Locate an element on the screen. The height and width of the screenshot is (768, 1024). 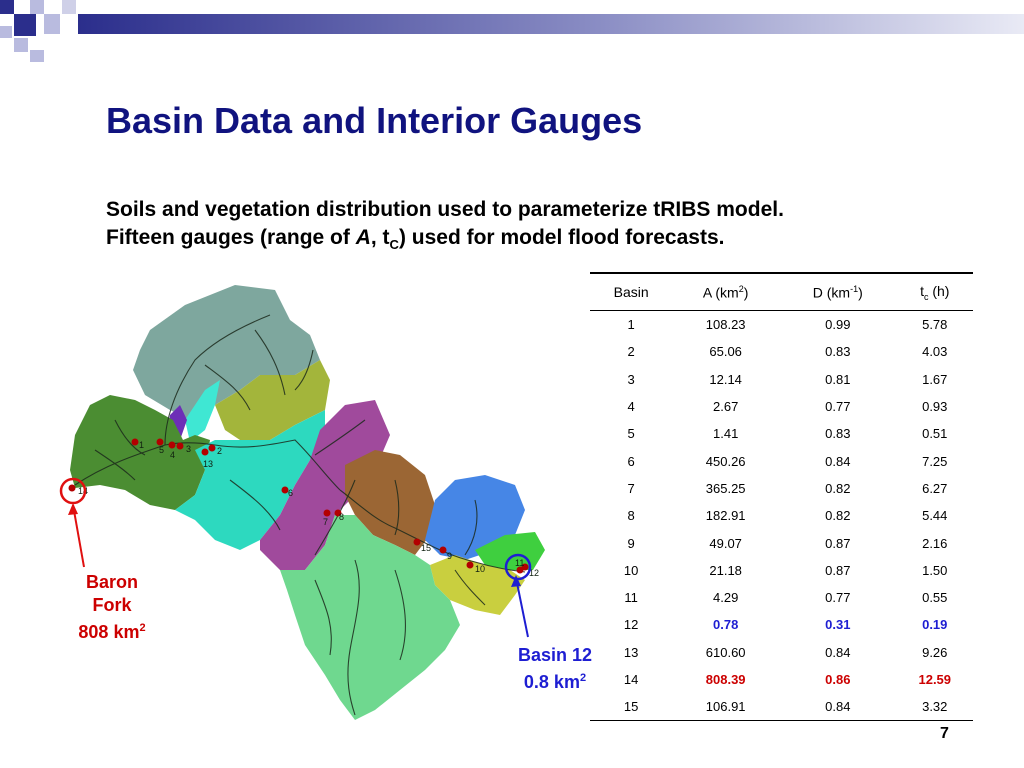
table-row: 5 1.41 0.83 0.51 is located at coordinates (781, 433).